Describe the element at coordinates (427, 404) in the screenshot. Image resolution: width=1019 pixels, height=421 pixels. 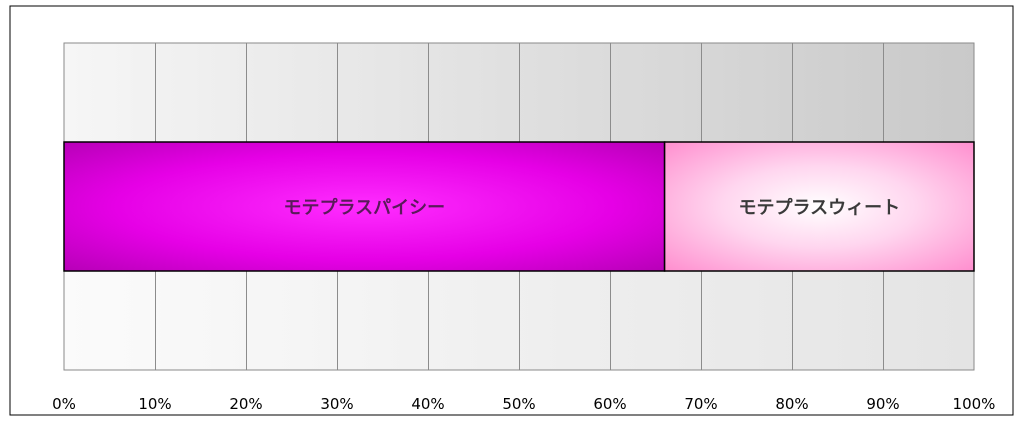
I see `x-tick-label: 40%` at that location.